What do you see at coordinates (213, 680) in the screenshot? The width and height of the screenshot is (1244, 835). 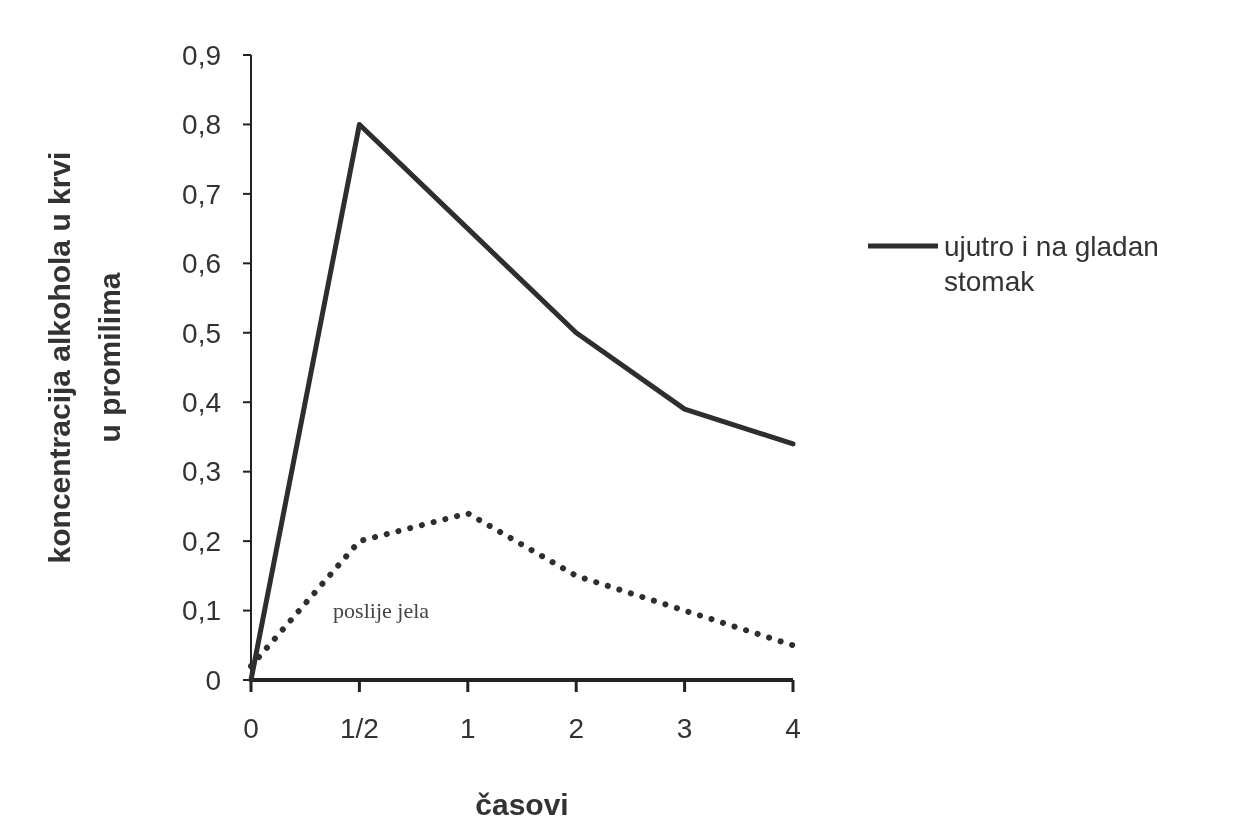 I see `y-tick-label: 0` at bounding box center [213, 680].